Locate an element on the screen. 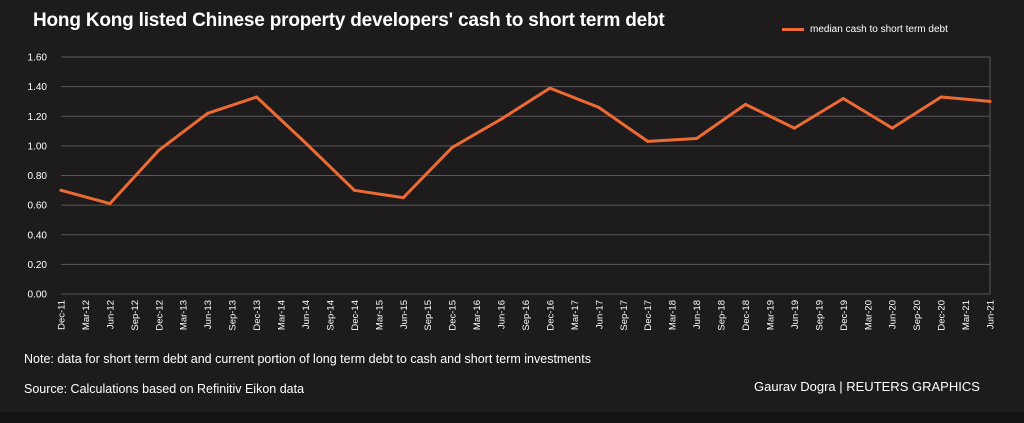 The width and height of the screenshot is (1024, 423). y-tick-label: 0.00 is located at coordinates (38, 295).